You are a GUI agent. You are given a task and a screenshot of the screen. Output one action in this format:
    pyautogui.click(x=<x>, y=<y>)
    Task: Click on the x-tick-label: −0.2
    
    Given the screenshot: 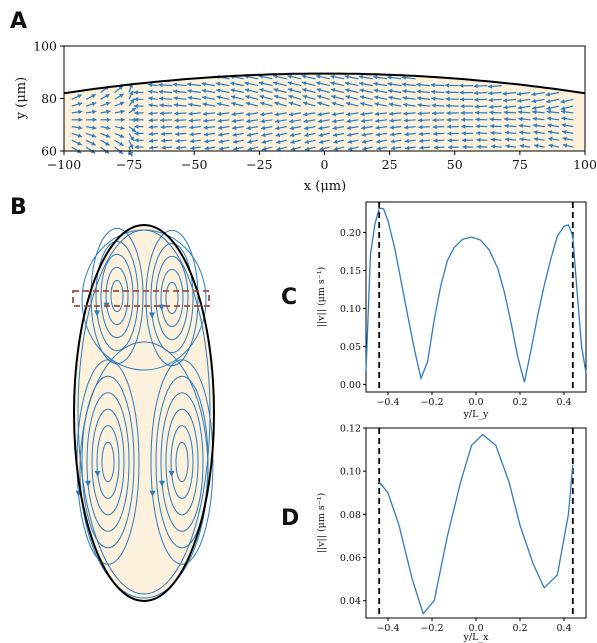 What is the action you would take?
    pyautogui.click(x=431, y=402)
    